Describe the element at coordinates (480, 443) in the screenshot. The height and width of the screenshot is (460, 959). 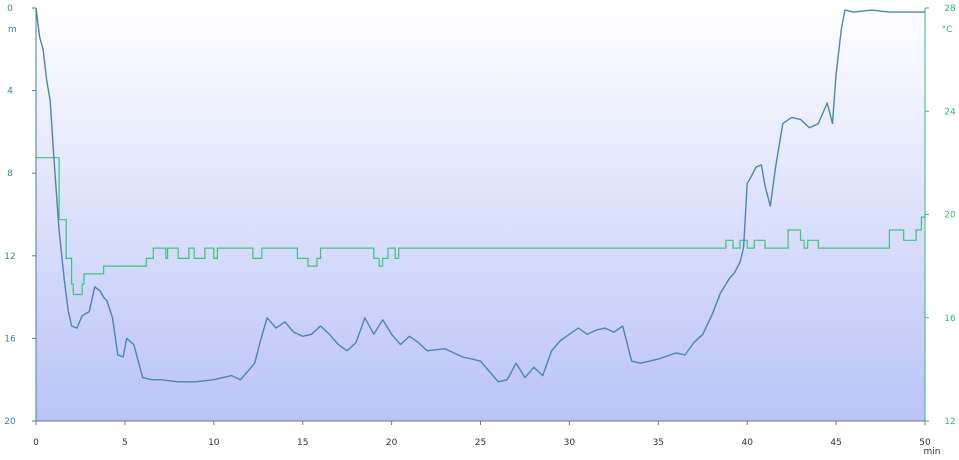
I see `bottom-tick-label: 25` at that location.